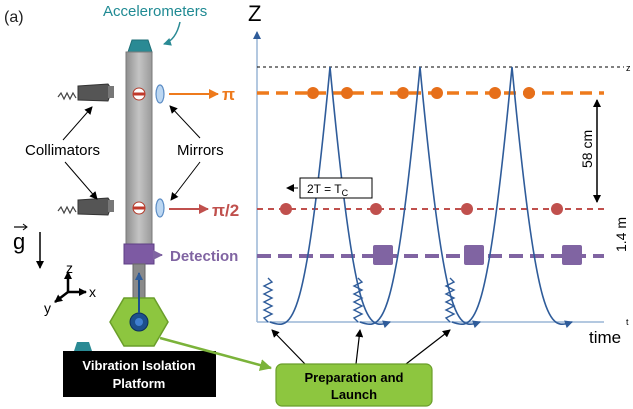 The width and height of the screenshot is (633, 409). What do you see at coordinates (81, 180) in the screenshot?
I see `collimators-pointer-lower` at bounding box center [81, 180].